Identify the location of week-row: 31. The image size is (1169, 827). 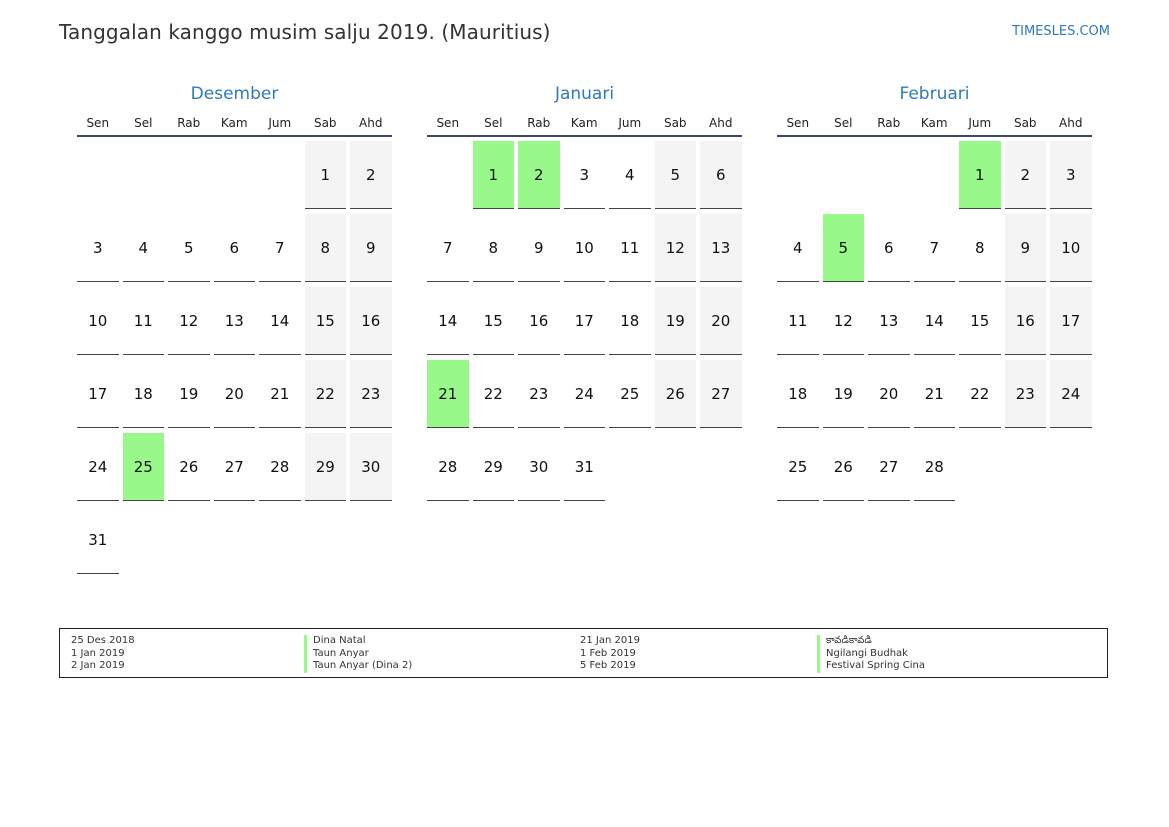
(234, 540).